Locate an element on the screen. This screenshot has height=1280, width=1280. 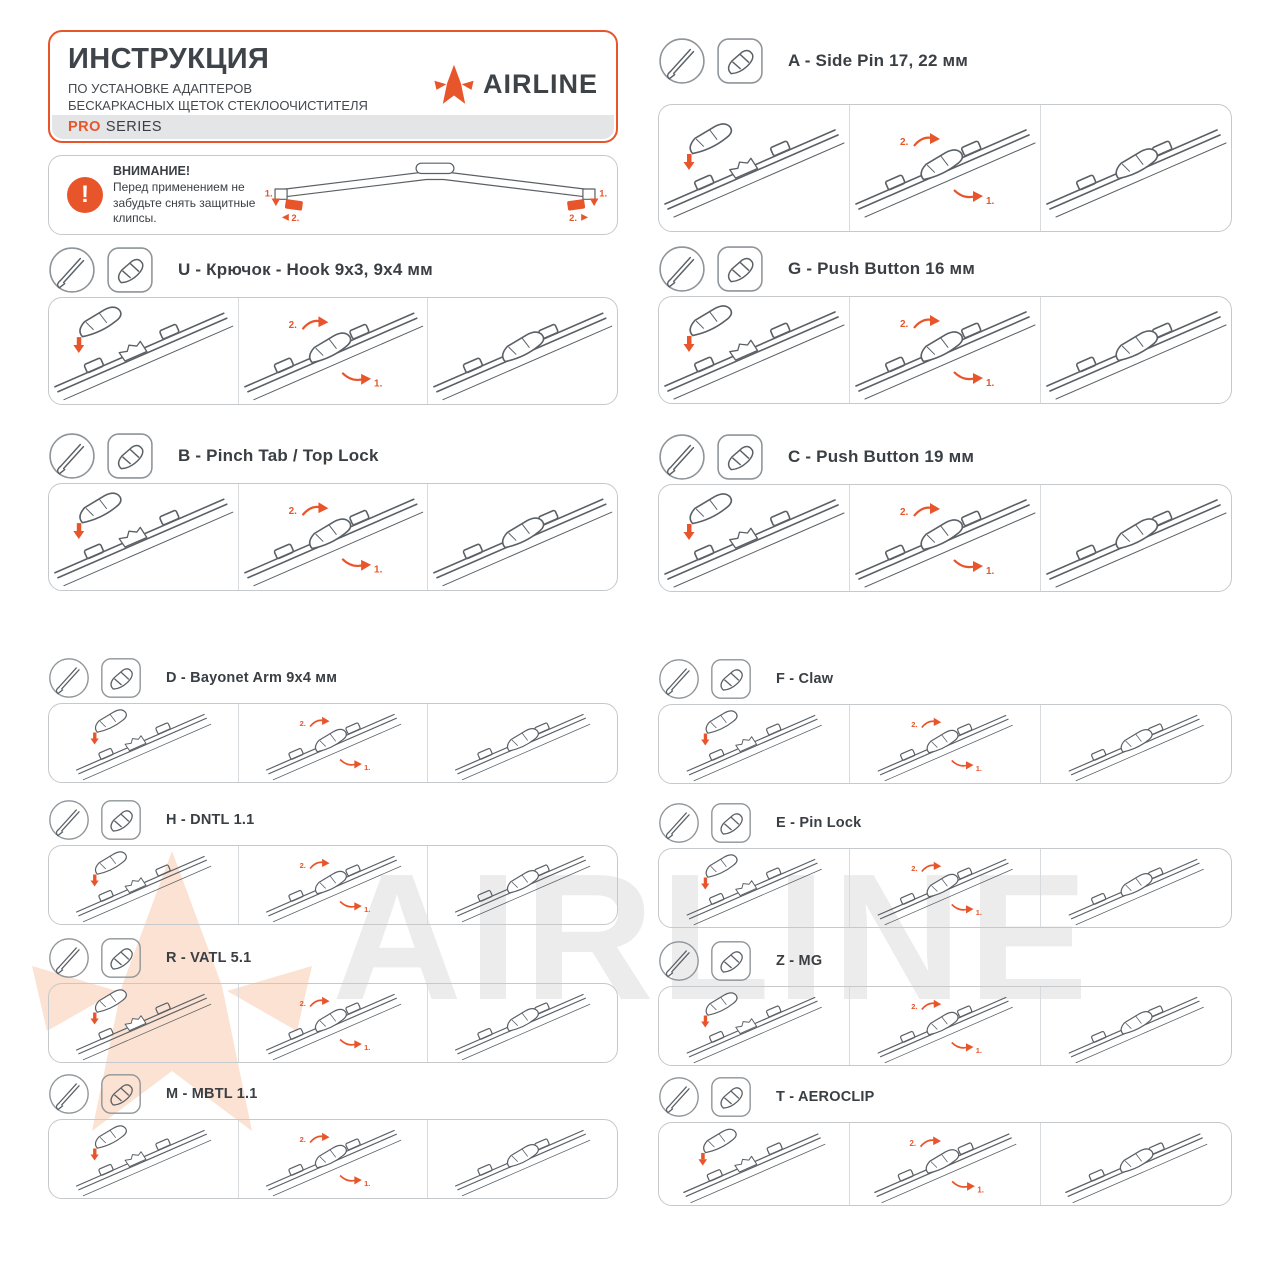
section-header: H - DNTL 1.1 is located at coordinates (333, 820).